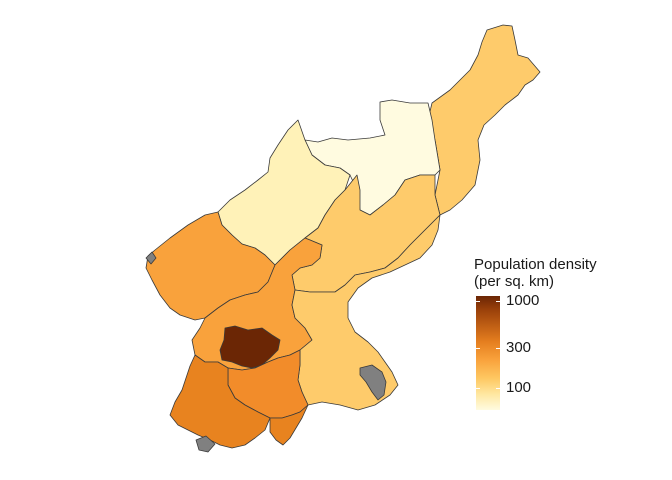 This screenshot has height=480, width=672. Describe the element at coordinates (373, 382) in the screenshot. I see `region-no-data-east` at that location.